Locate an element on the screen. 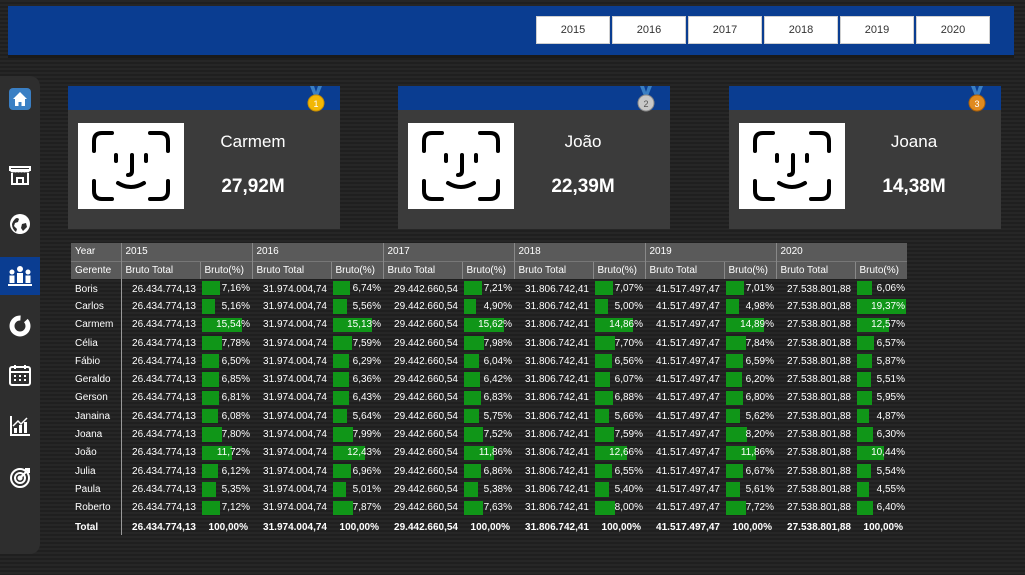 This screenshot has width=1025, height=575. year-button-2015: 2015 is located at coordinates (573, 30).